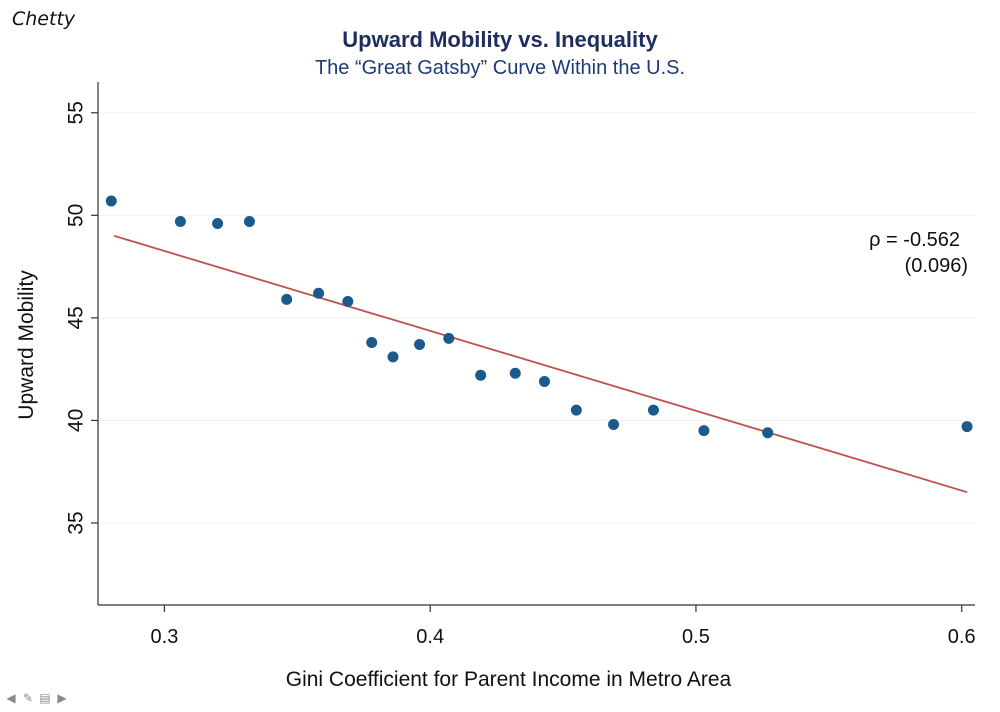 The width and height of the screenshot is (1000, 712). Describe the element at coordinates (165, 637) in the screenshot. I see `x-tick-label: 0.3` at that location.